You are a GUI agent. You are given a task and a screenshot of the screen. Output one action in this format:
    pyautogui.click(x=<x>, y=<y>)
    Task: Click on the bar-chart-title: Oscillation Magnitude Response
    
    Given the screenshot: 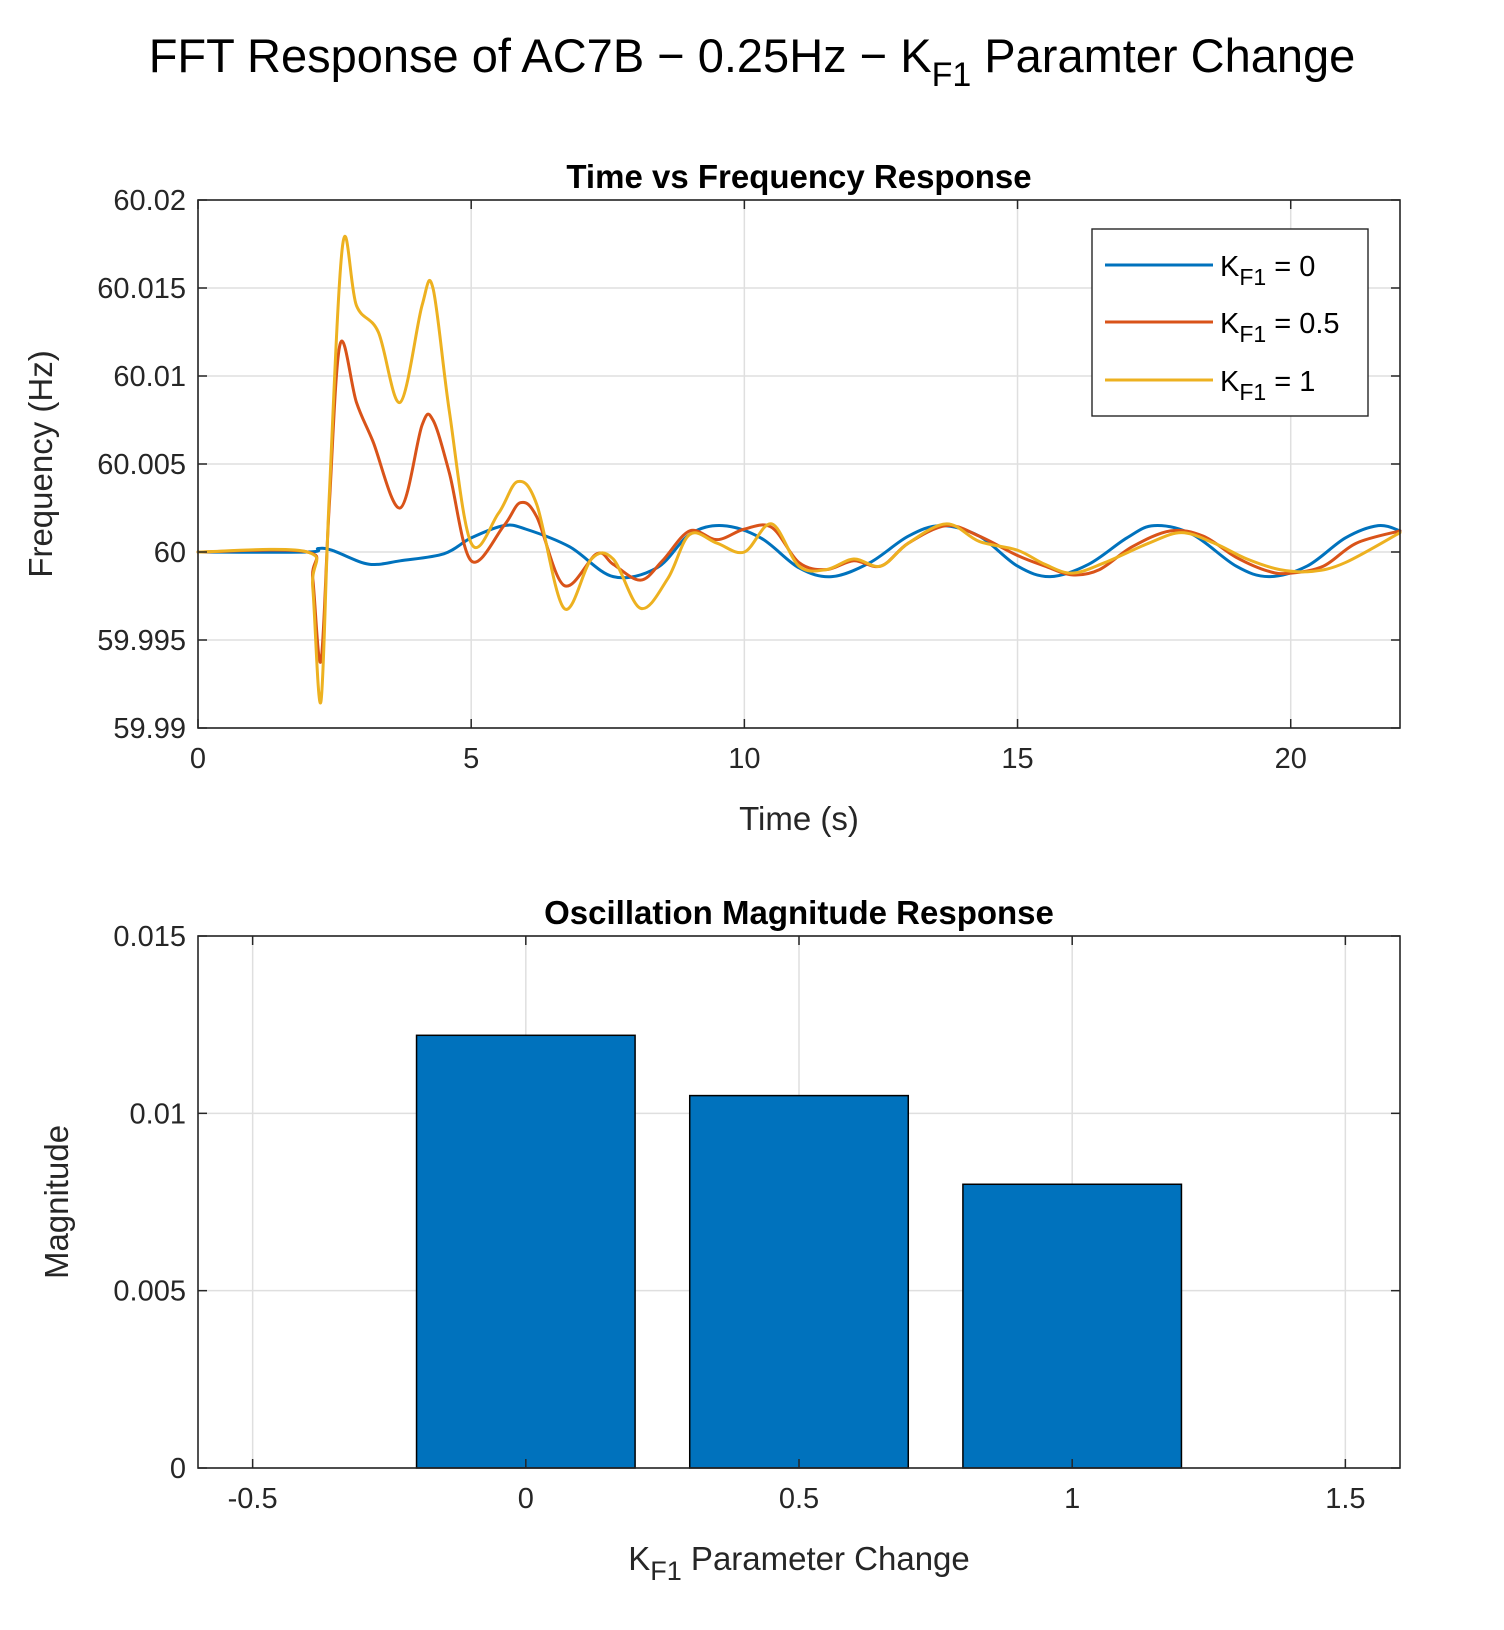 What is the action you would take?
    pyautogui.click(x=799, y=912)
    